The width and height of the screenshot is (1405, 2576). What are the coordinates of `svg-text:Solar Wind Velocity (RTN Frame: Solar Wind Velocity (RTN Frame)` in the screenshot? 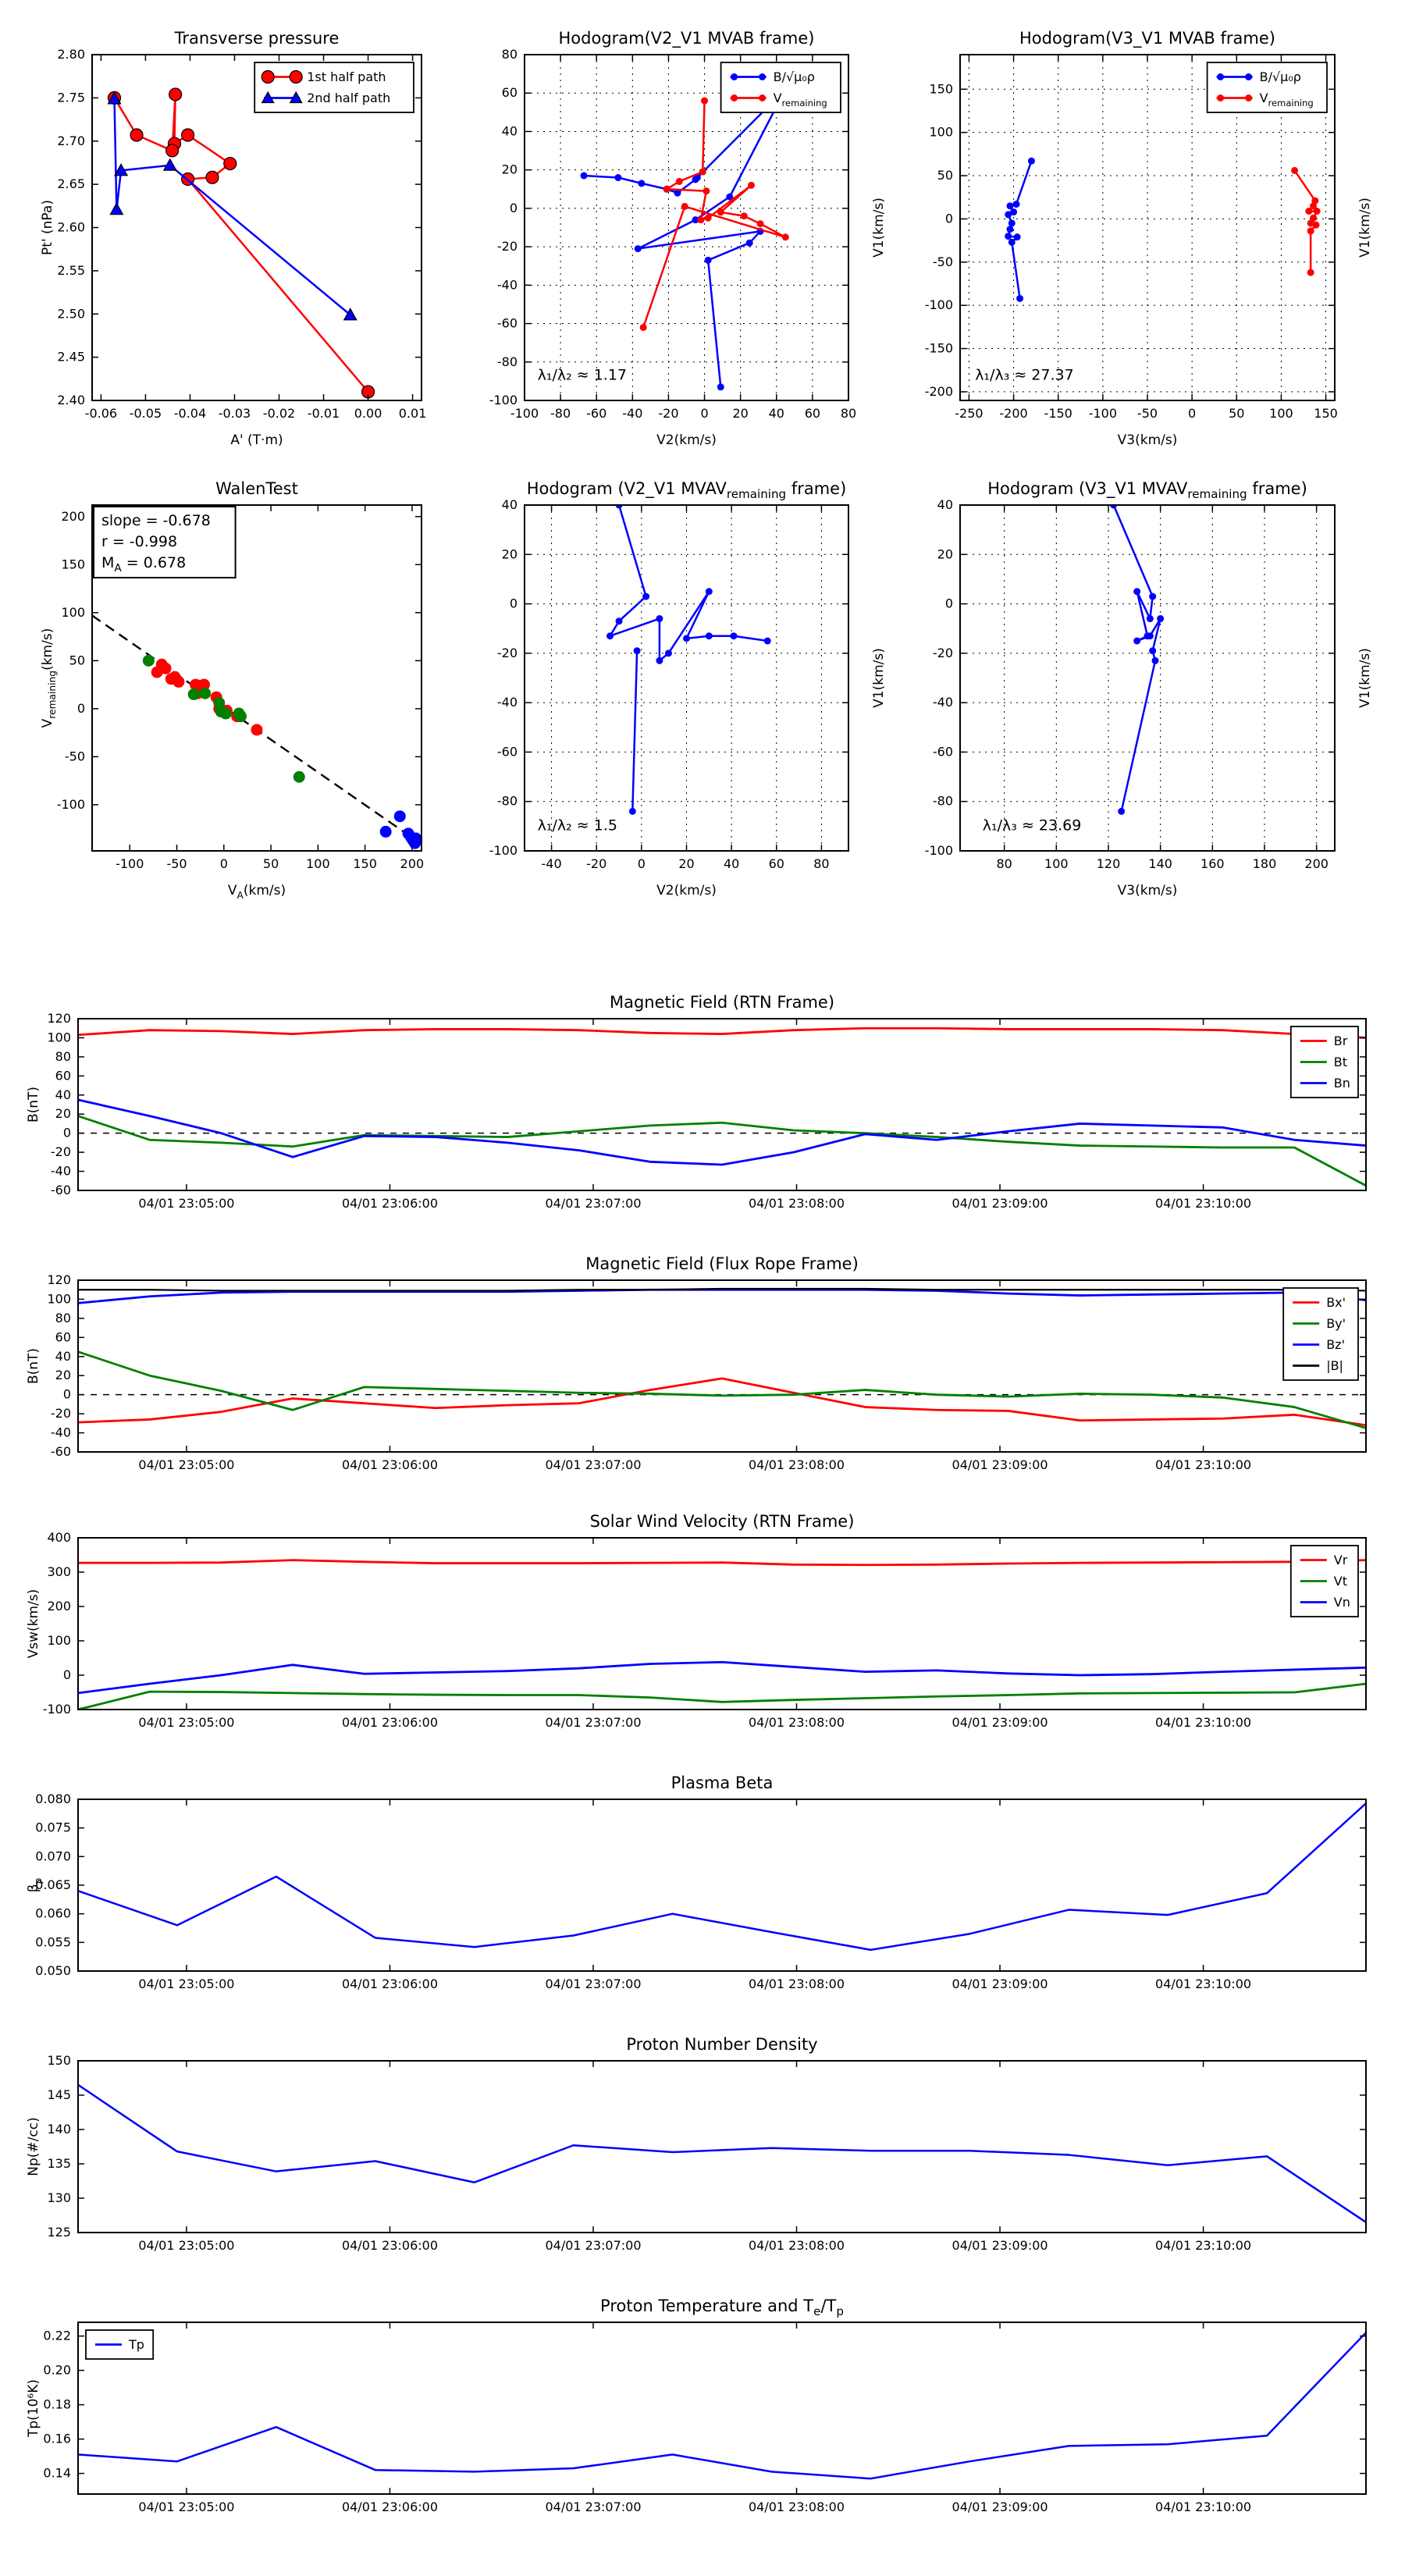 It's located at (722, 1521).